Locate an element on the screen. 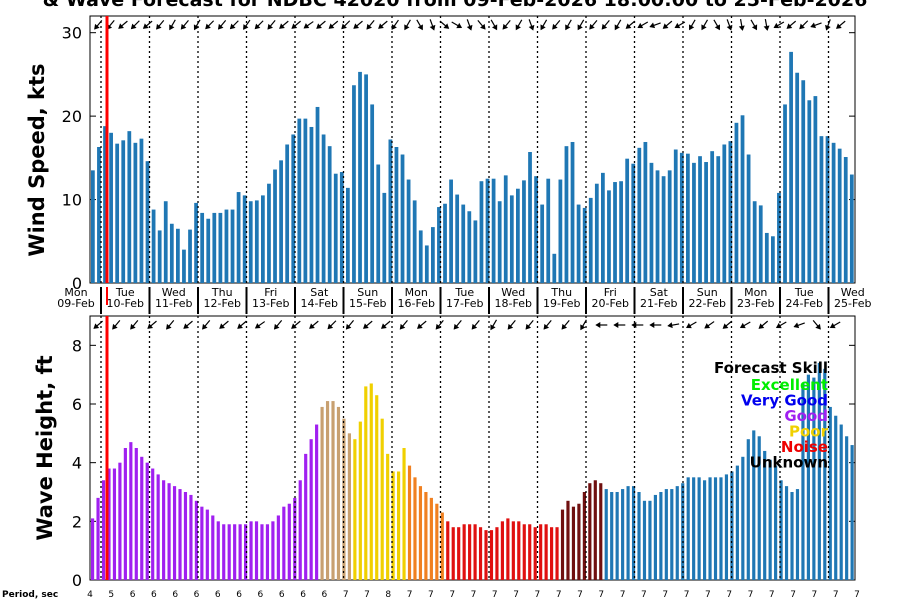 The height and width of the screenshot is (600, 900). wave-y-tick-label: 0 is located at coordinates (77, 580).